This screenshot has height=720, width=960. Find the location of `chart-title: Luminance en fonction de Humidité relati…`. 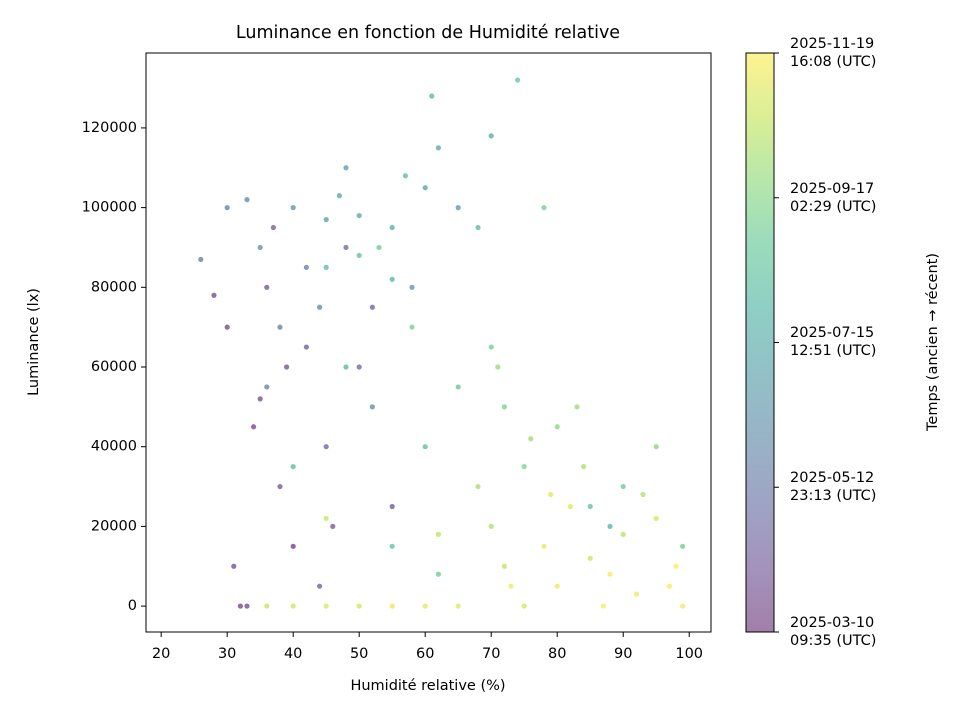

chart-title: Luminance en fonction de Humidité relati… is located at coordinates (428, 33).